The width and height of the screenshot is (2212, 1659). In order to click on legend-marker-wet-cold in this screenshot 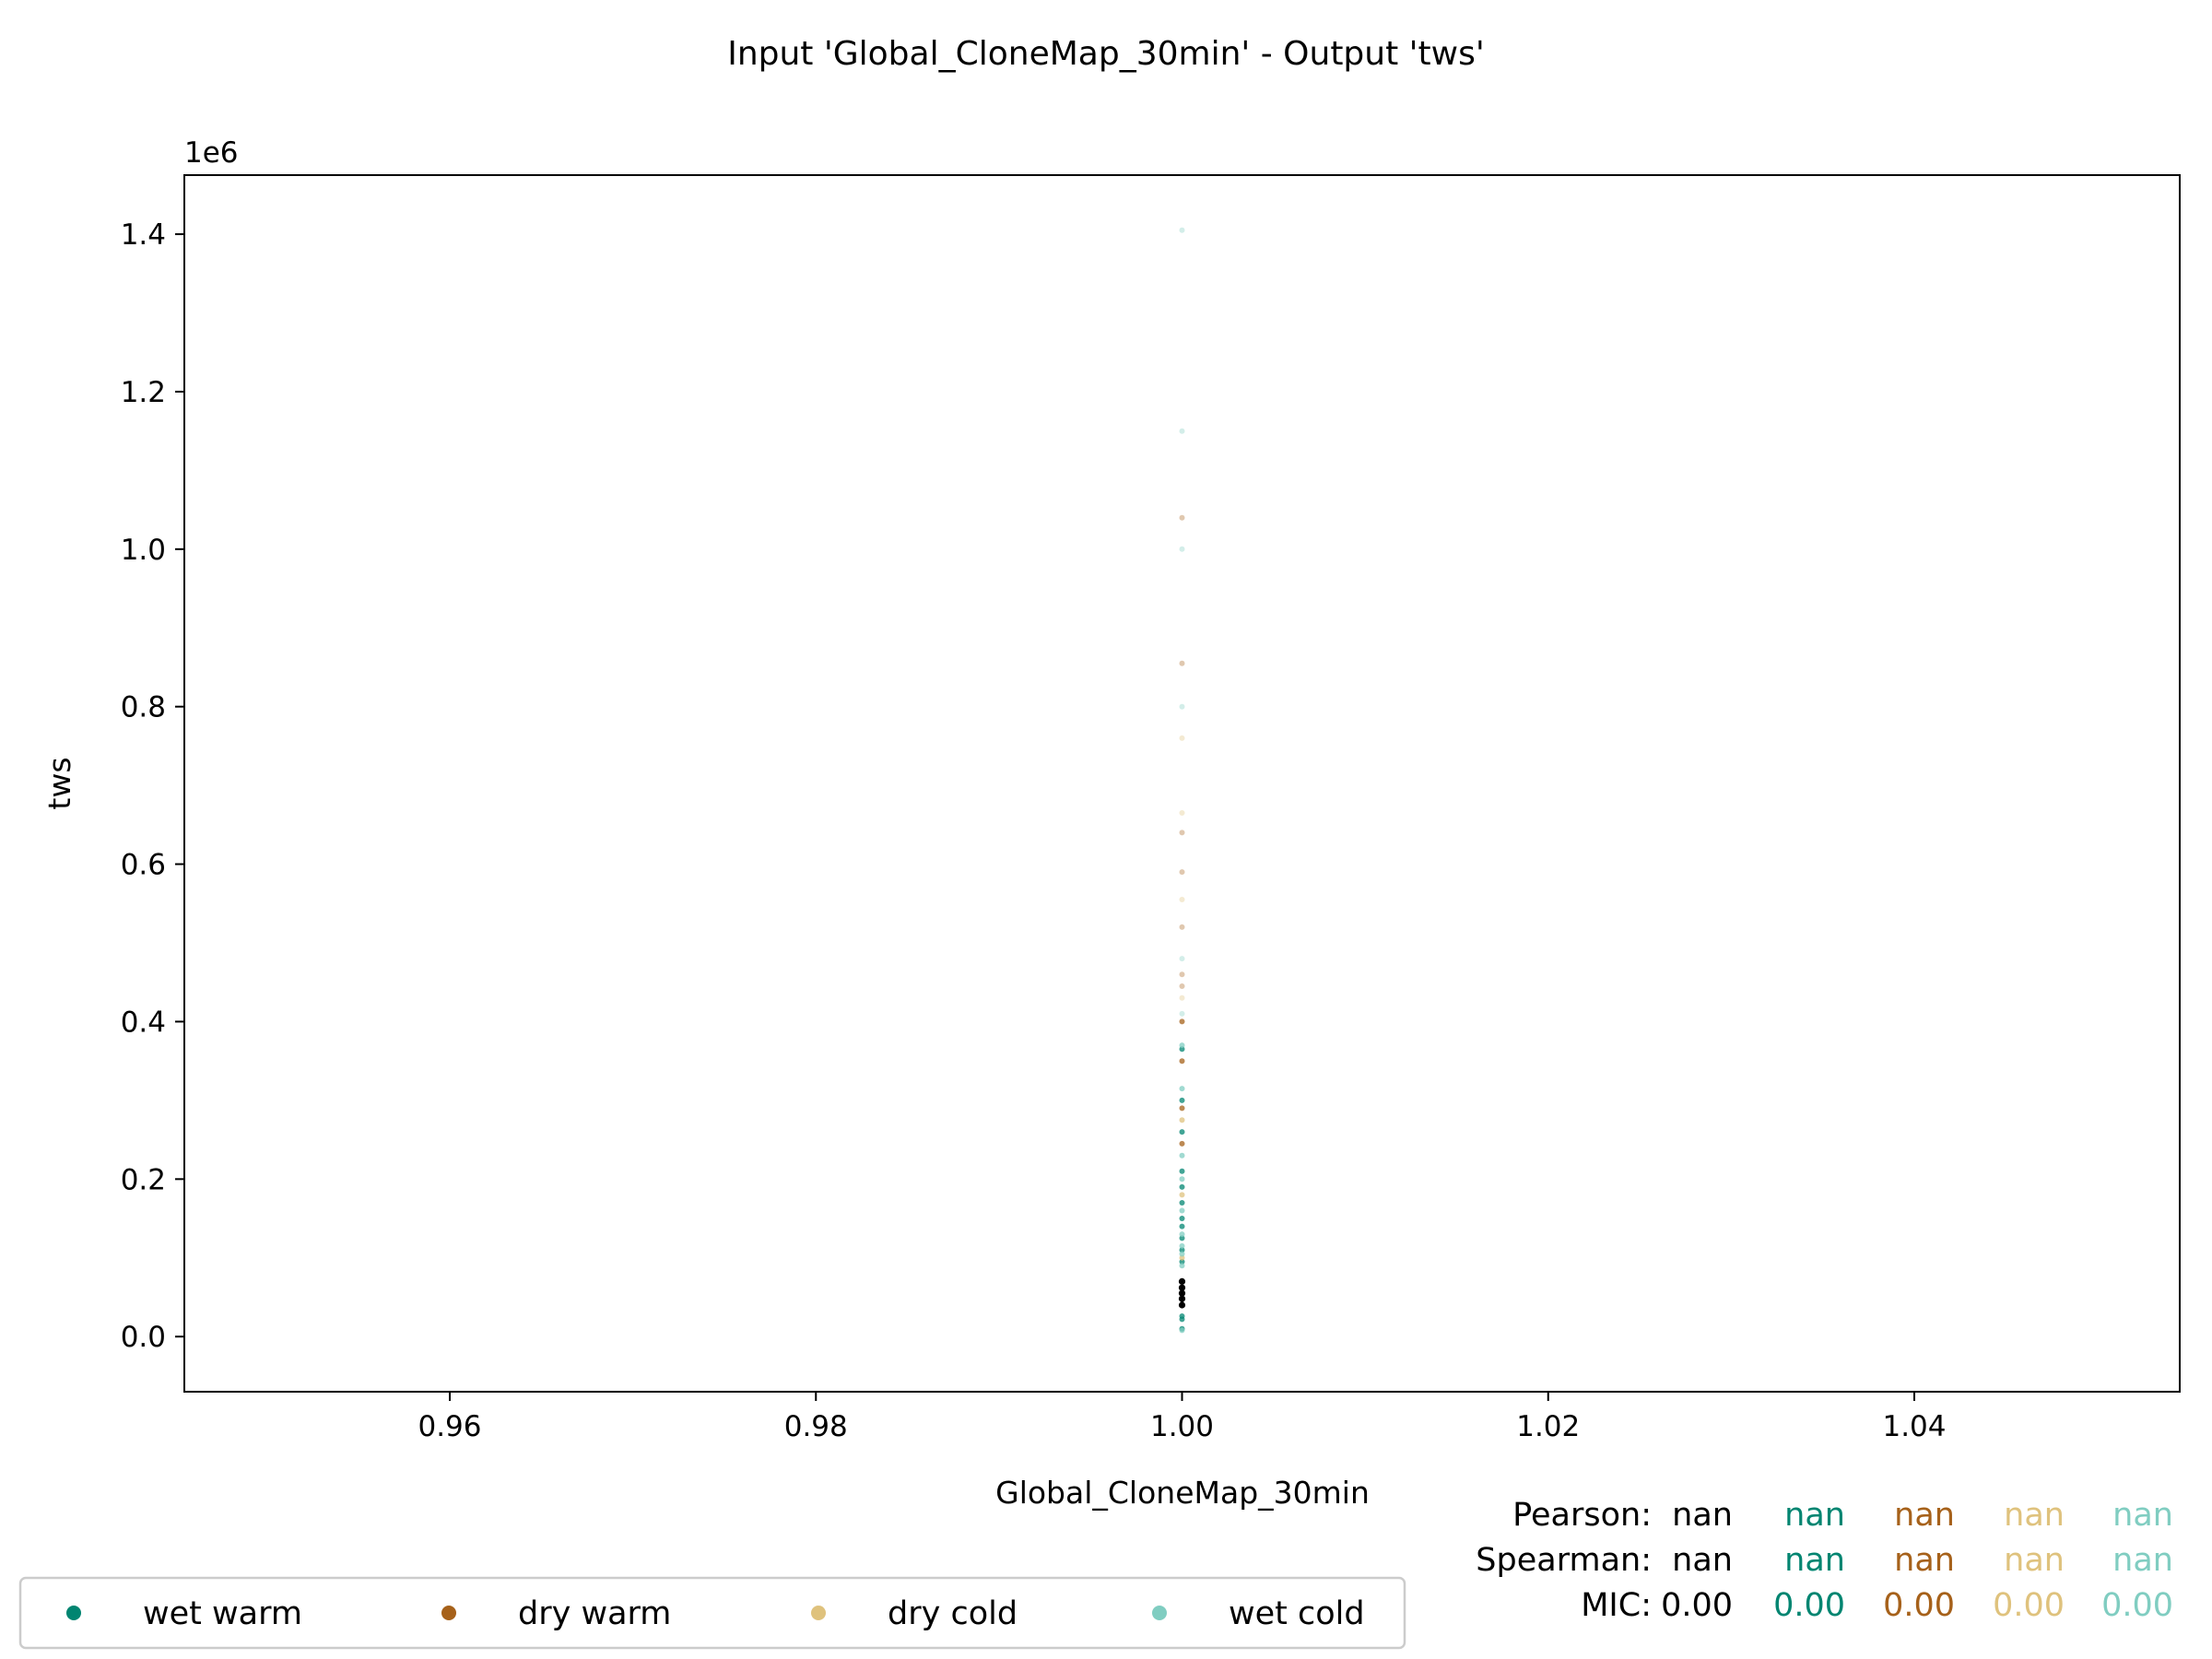, I will do `click(1159, 1613)`.